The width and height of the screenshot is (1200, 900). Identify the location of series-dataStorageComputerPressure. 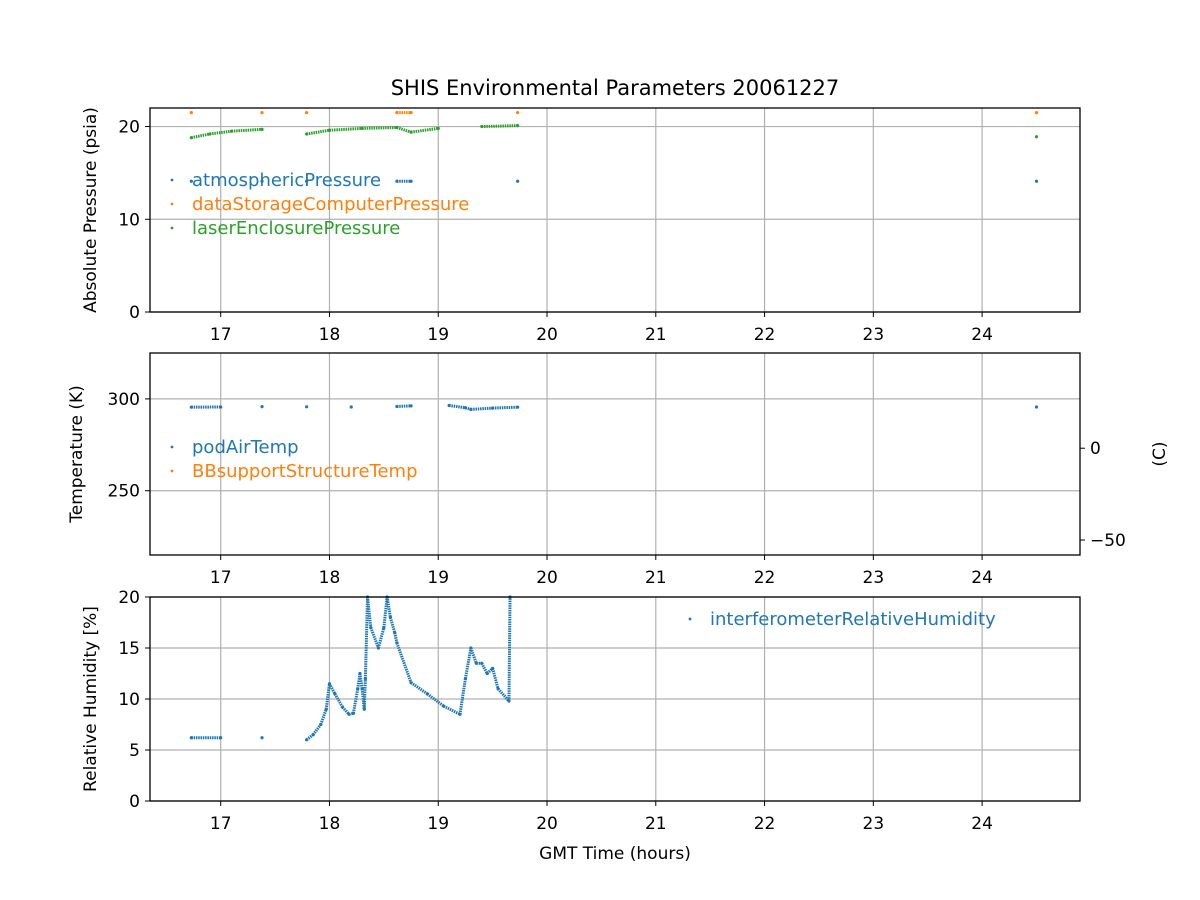
(614, 113).